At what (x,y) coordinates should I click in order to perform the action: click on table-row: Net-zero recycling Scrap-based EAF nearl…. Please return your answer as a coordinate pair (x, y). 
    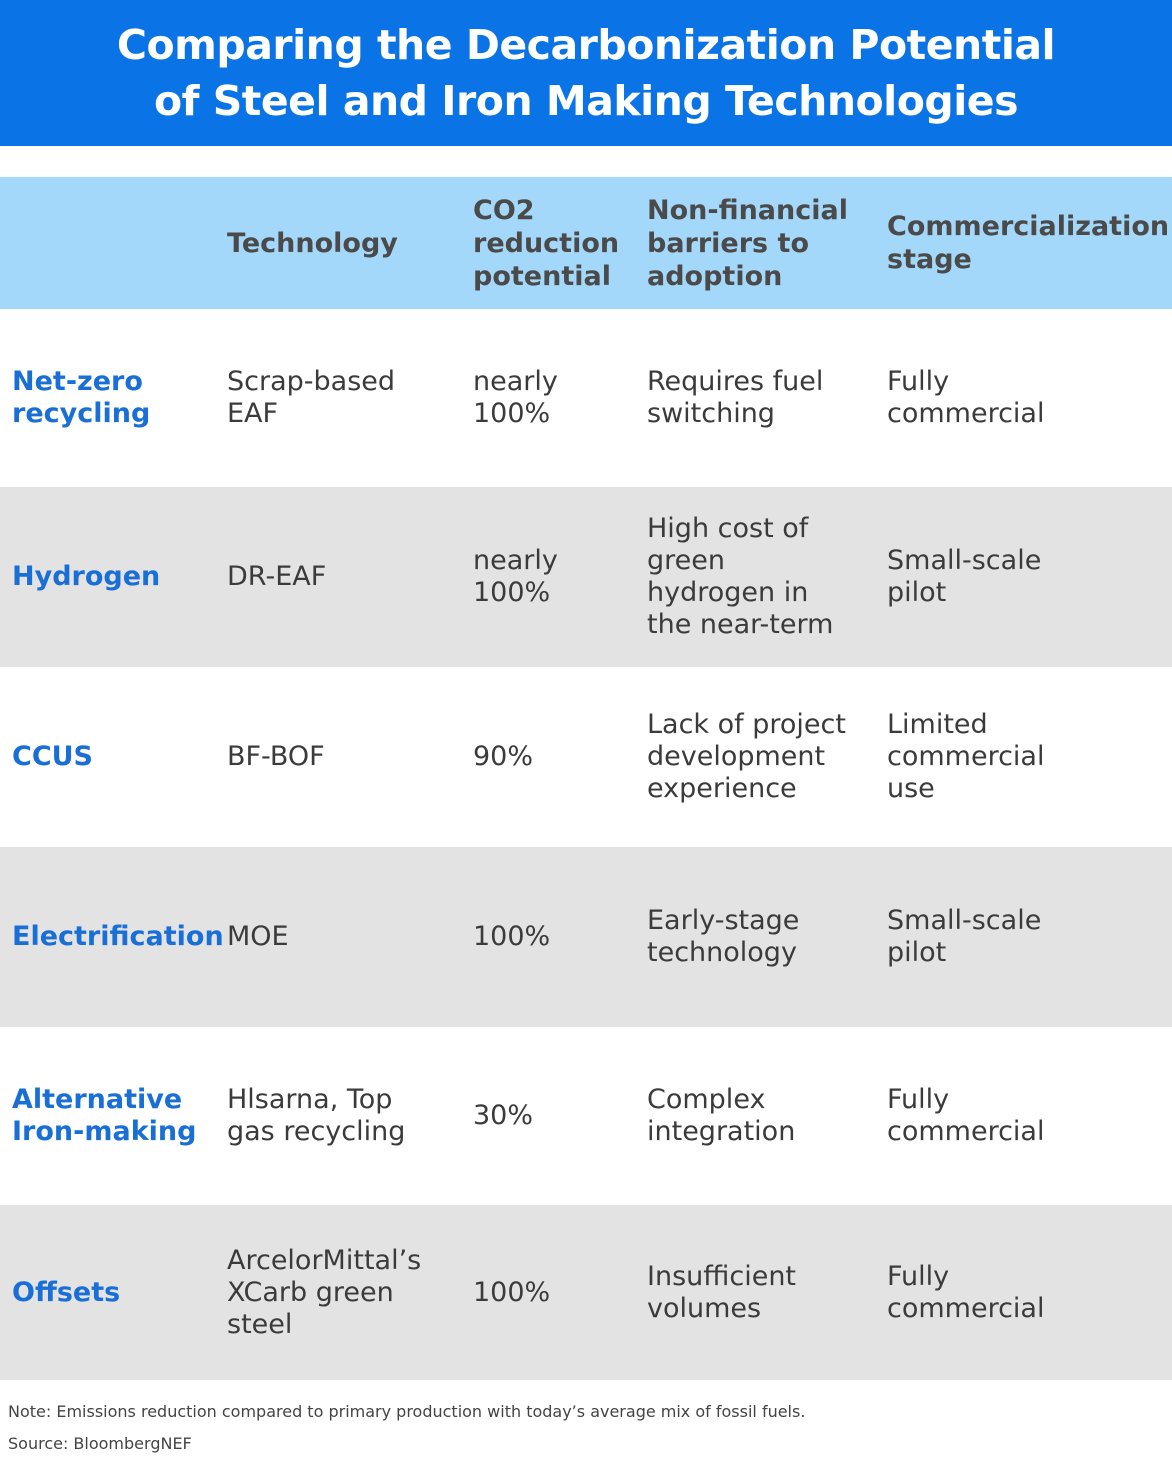
    Looking at the image, I should click on (586, 398).